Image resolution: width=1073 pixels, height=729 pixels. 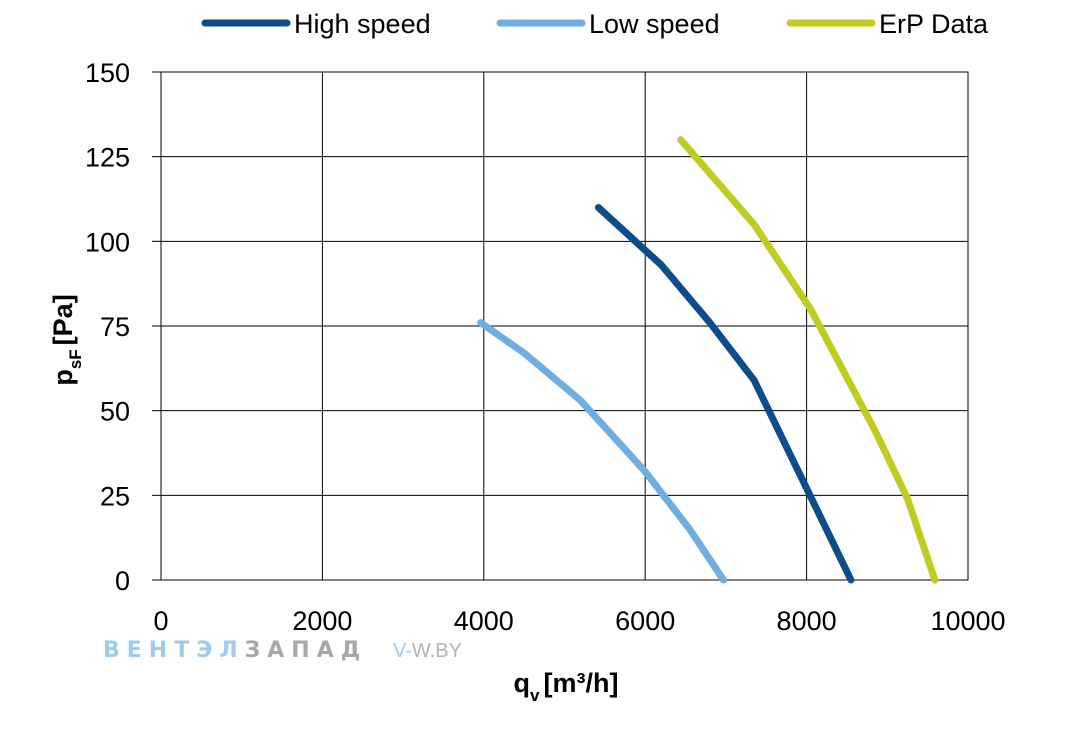 I want to click on legend-label: Low speed, so click(x=654, y=24).